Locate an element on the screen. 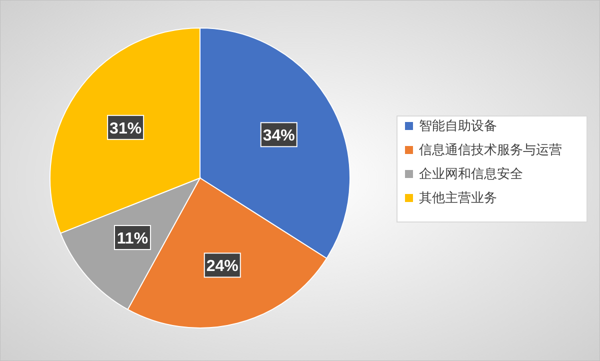  data-label: 24% is located at coordinates (222, 267).